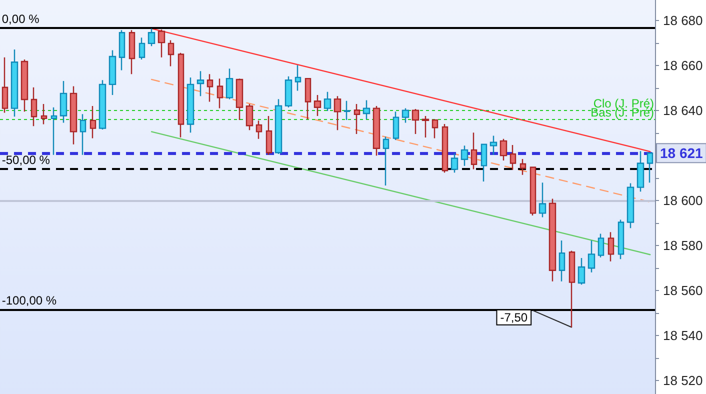 This screenshot has height=394, width=706. What do you see at coordinates (26, 159) in the screenshot?
I see `annotation: -50,00 %` at bounding box center [26, 159].